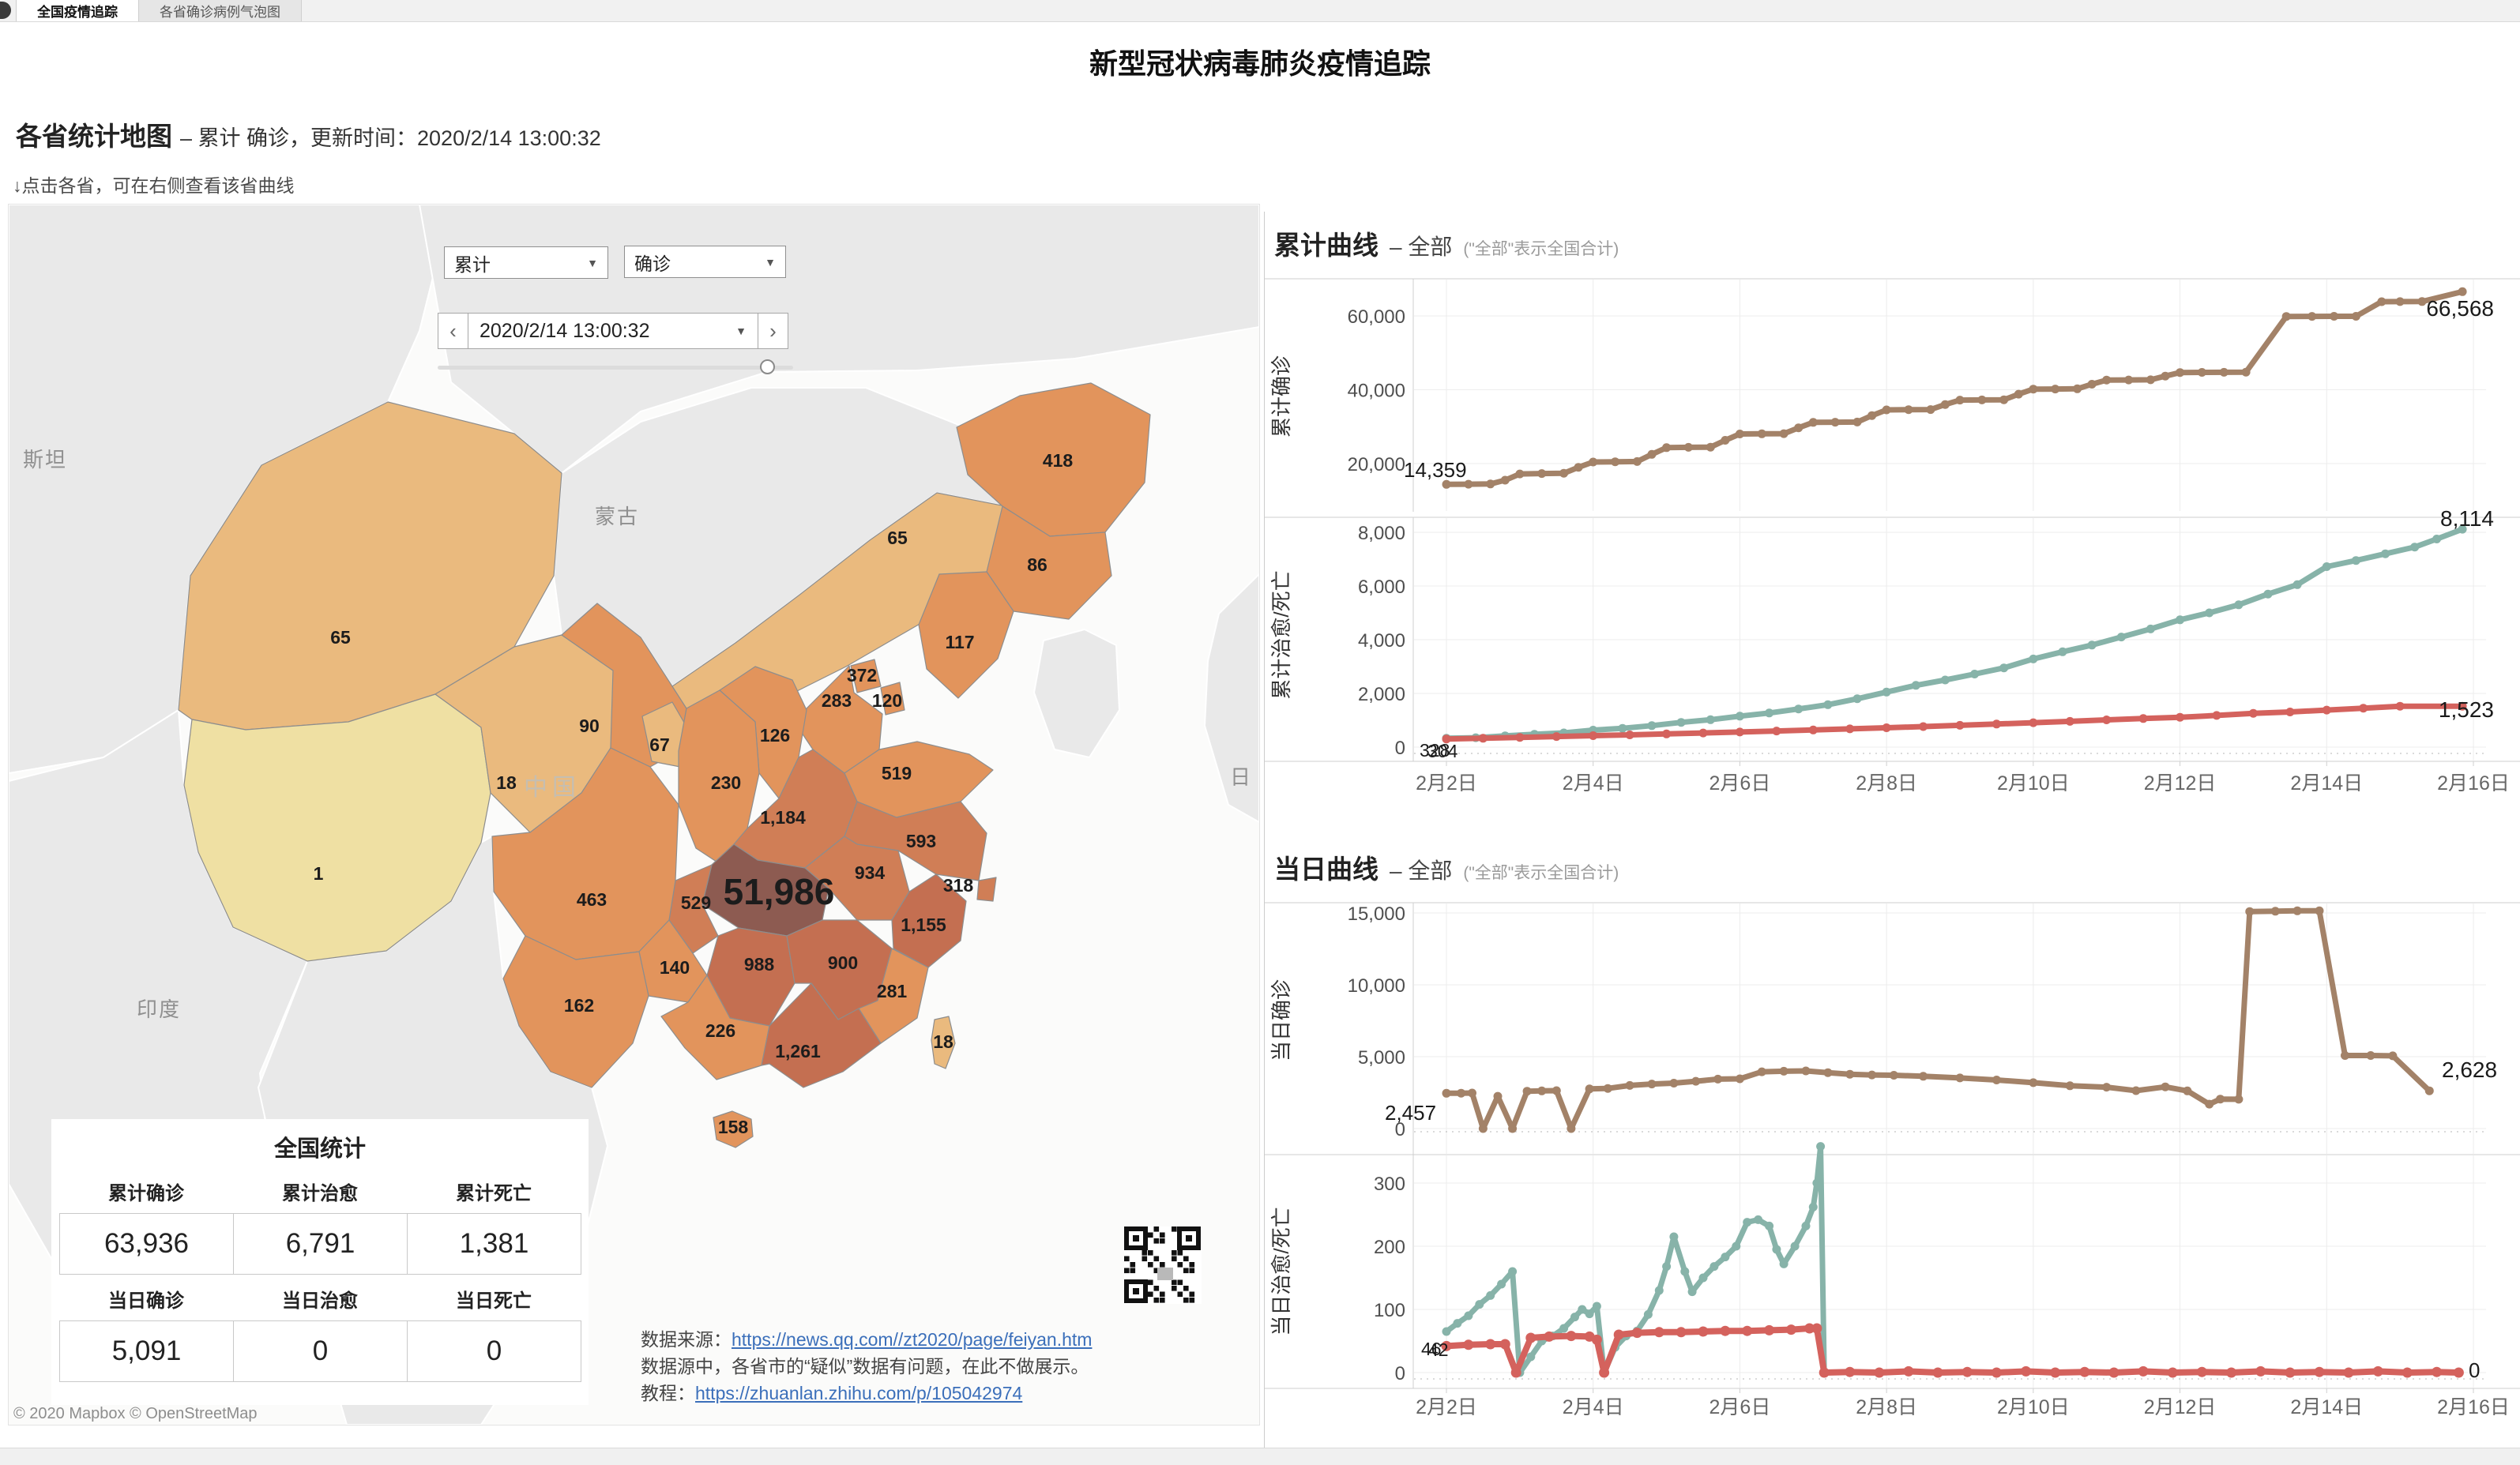 Image resolution: width=2520 pixels, height=1465 pixels. I want to click on cumulative-header: 累计曲线 – 全部 ("全部"表示全国合计), so click(1892, 237).